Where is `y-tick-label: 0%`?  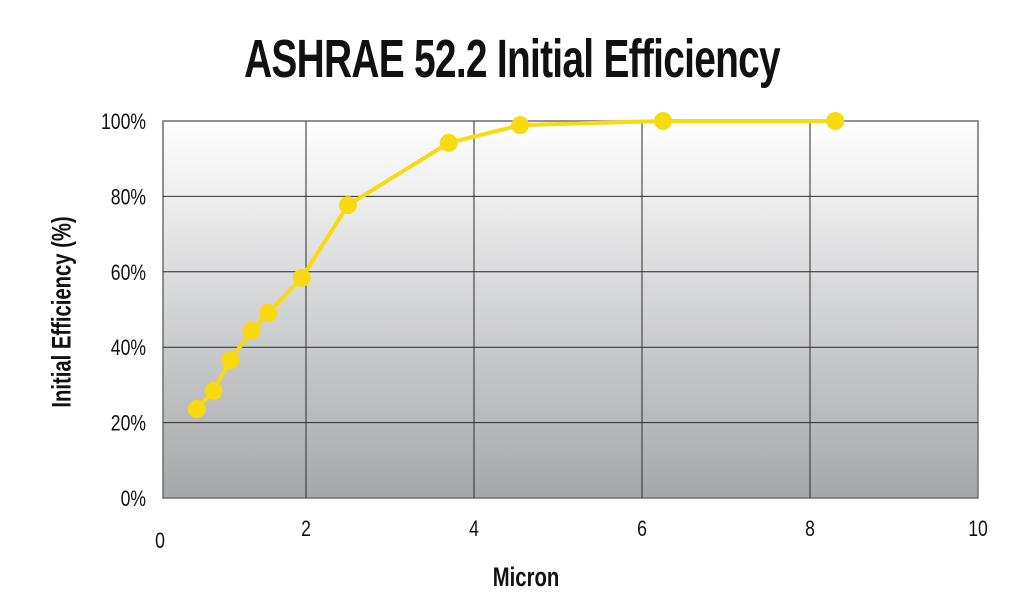
y-tick-label: 0% is located at coordinates (133, 499).